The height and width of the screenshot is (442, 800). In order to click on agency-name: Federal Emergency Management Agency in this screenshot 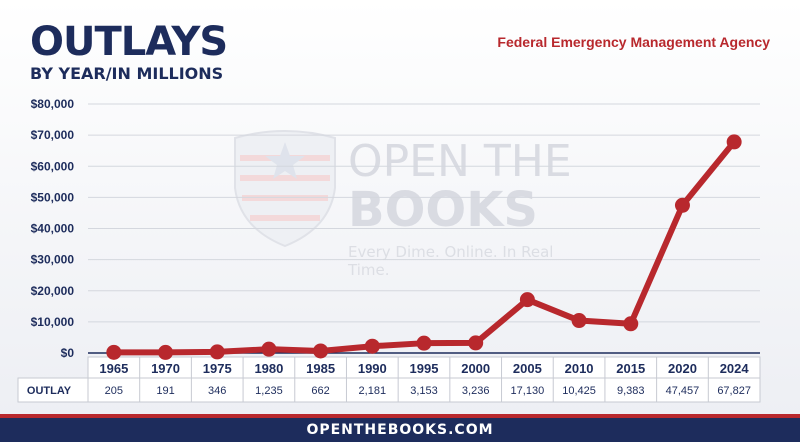, I will do `click(633, 42)`.